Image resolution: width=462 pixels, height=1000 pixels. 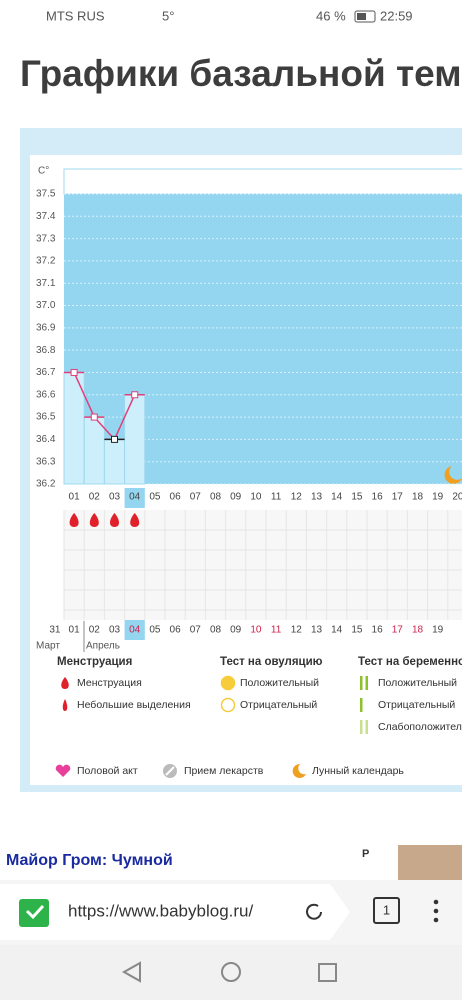 What do you see at coordinates (256, 630) in the screenshot?
I see `date-label: 10` at bounding box center [256, 630].